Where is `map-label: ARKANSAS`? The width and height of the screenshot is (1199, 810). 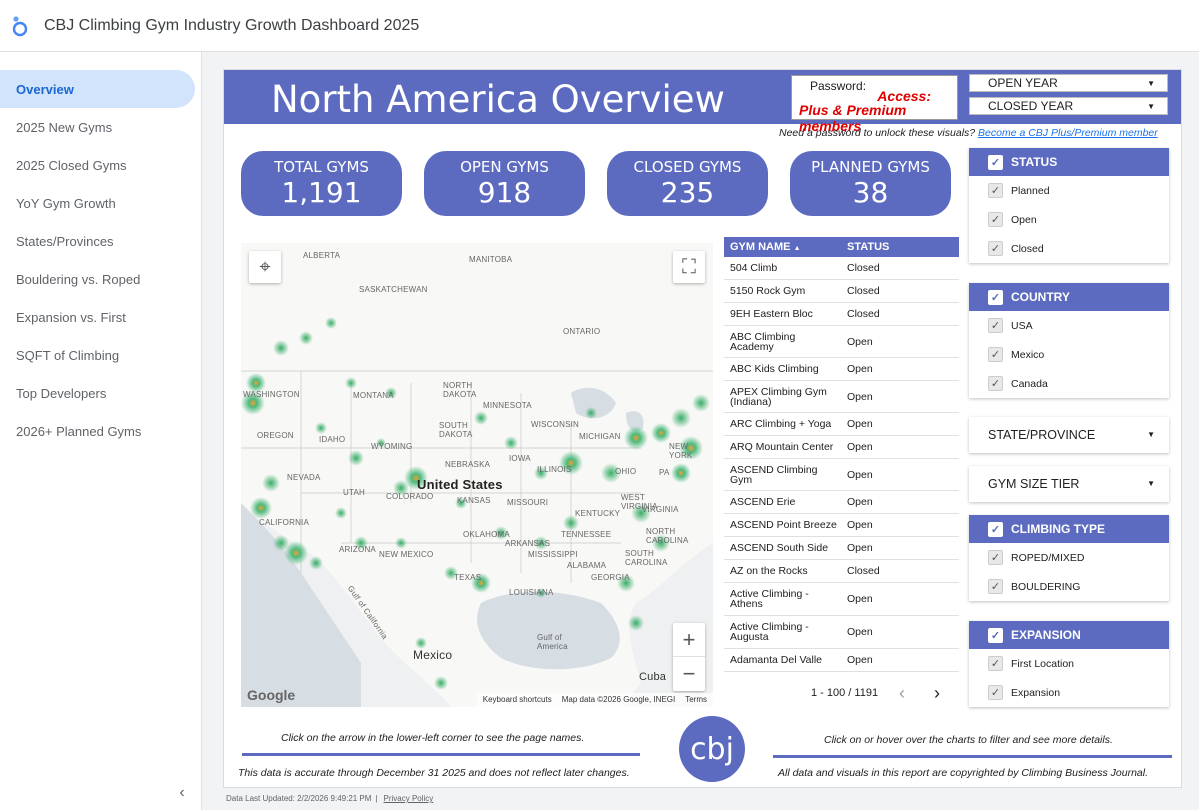 map-label: ARKANSAS is located at coordinates (528, 543).